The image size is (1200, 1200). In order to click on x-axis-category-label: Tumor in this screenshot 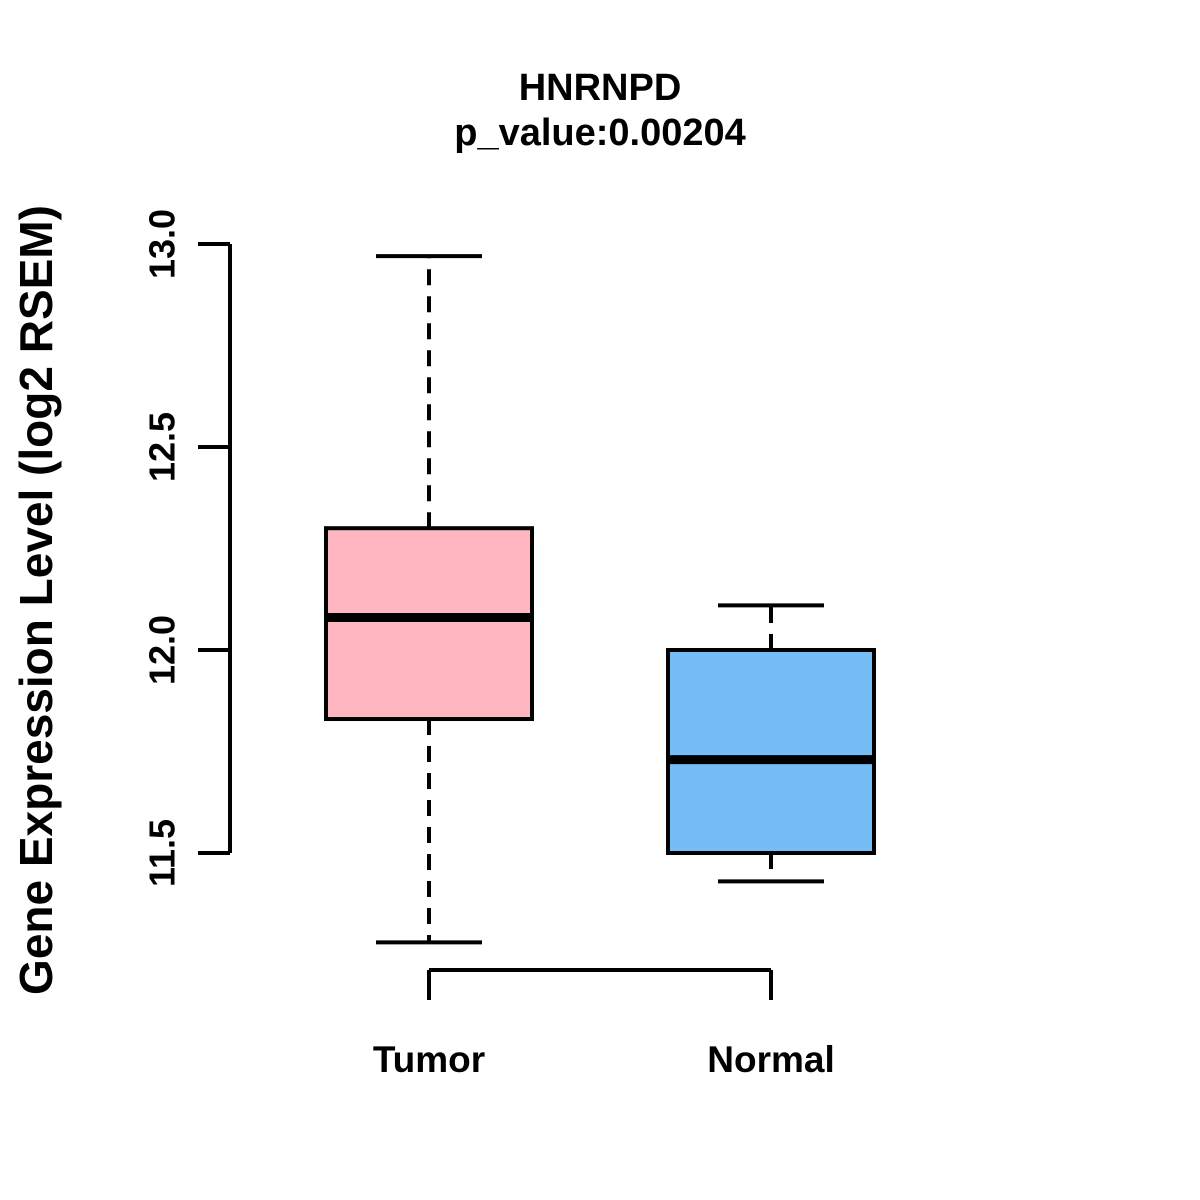, I will do `click(429, 1059)`.